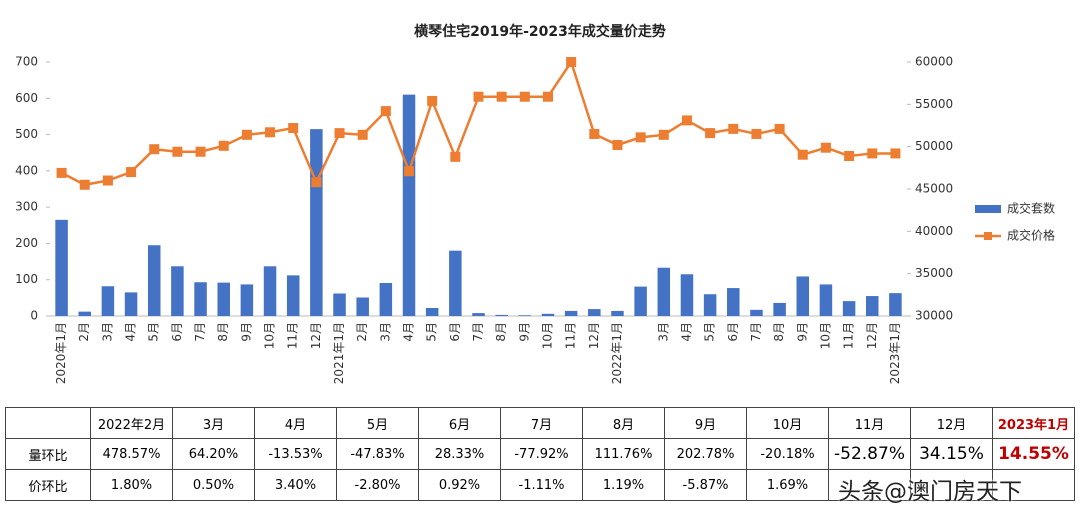 This screenshot has height=513, width=1080. What do you see at coordinates (594, 335) in the screenshot?
I see `x-tick-label: 12月` at bounding box center [594, 335].